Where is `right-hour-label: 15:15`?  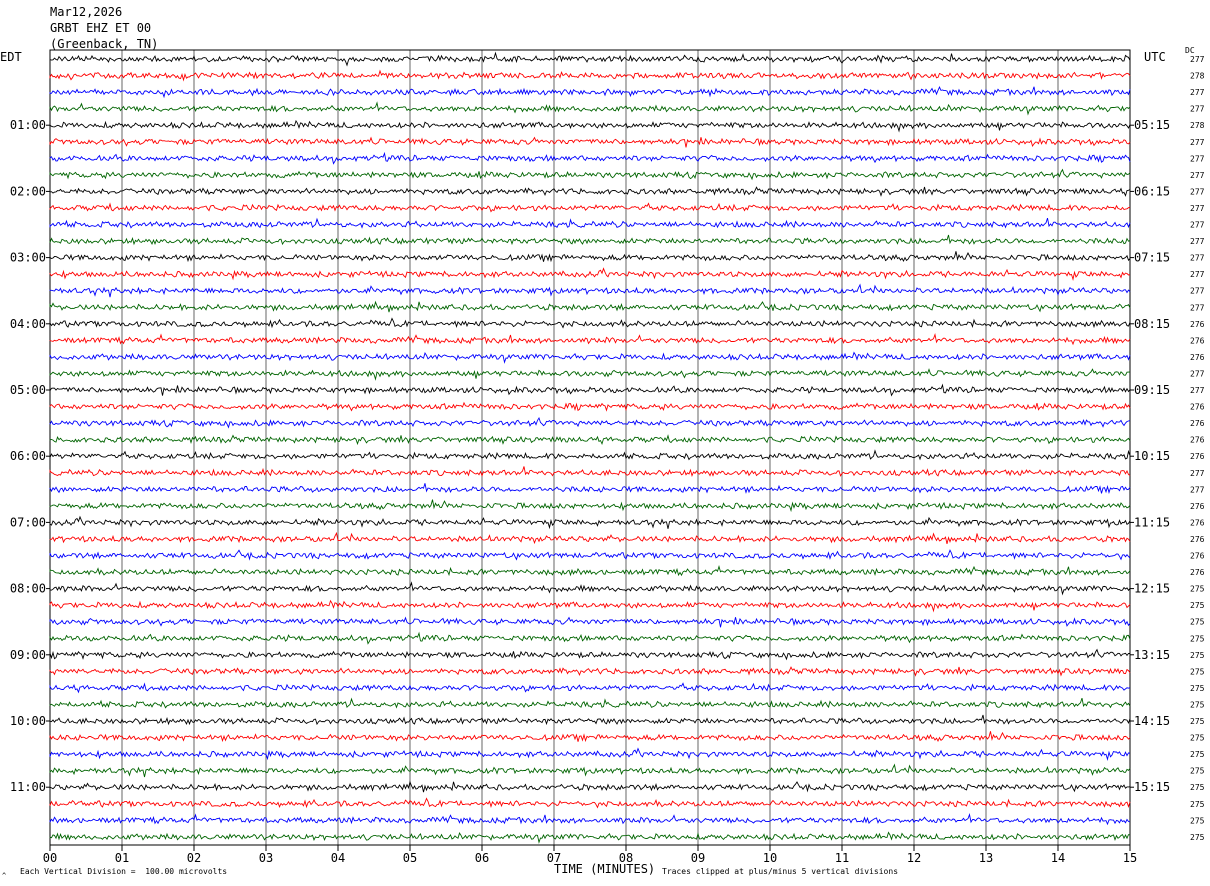 right-hour-label: 15:15 is located at coordinates (1152, 787).